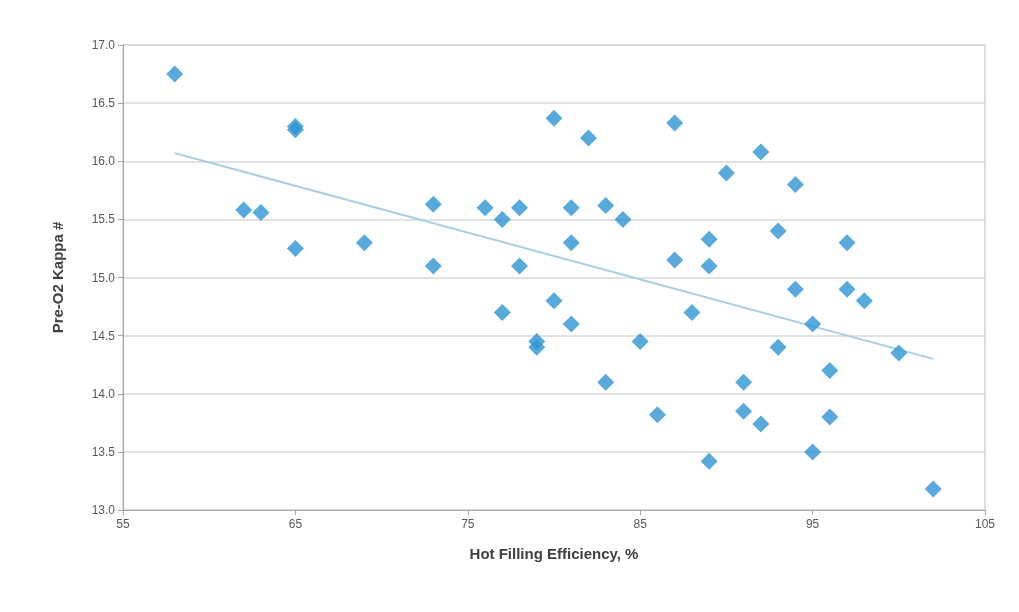 The width and height of the screenshot is (1019, 612). I want to click on x-tick-label: 105, so click(985, 524).